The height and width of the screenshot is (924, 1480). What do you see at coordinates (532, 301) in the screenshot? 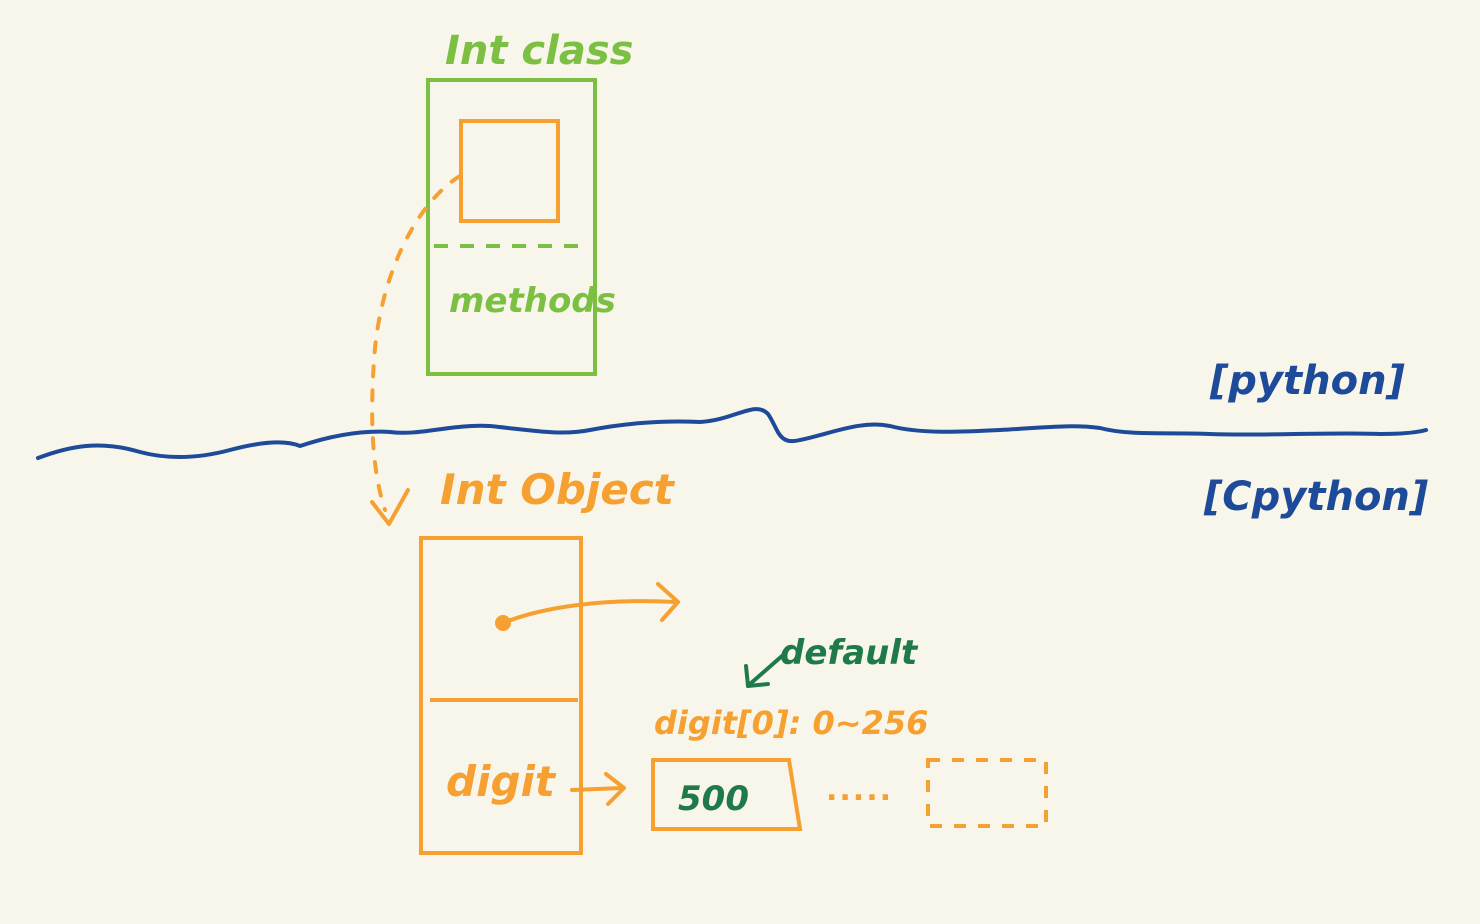
I see `methods-label: methods` at bounding box center [532, 301].